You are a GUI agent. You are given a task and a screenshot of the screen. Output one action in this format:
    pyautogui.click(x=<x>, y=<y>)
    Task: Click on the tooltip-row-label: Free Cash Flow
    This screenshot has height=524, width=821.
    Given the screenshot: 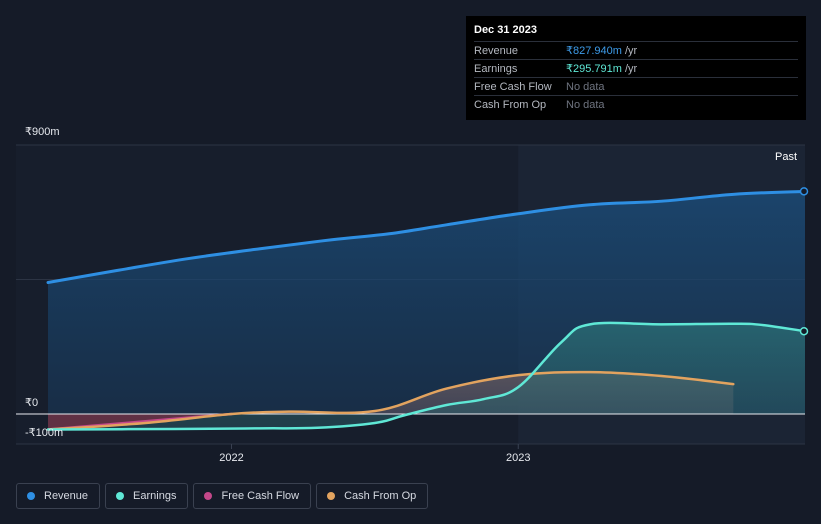 What is the action you would take?
    pyautogui.click(x=513, y=86)
    